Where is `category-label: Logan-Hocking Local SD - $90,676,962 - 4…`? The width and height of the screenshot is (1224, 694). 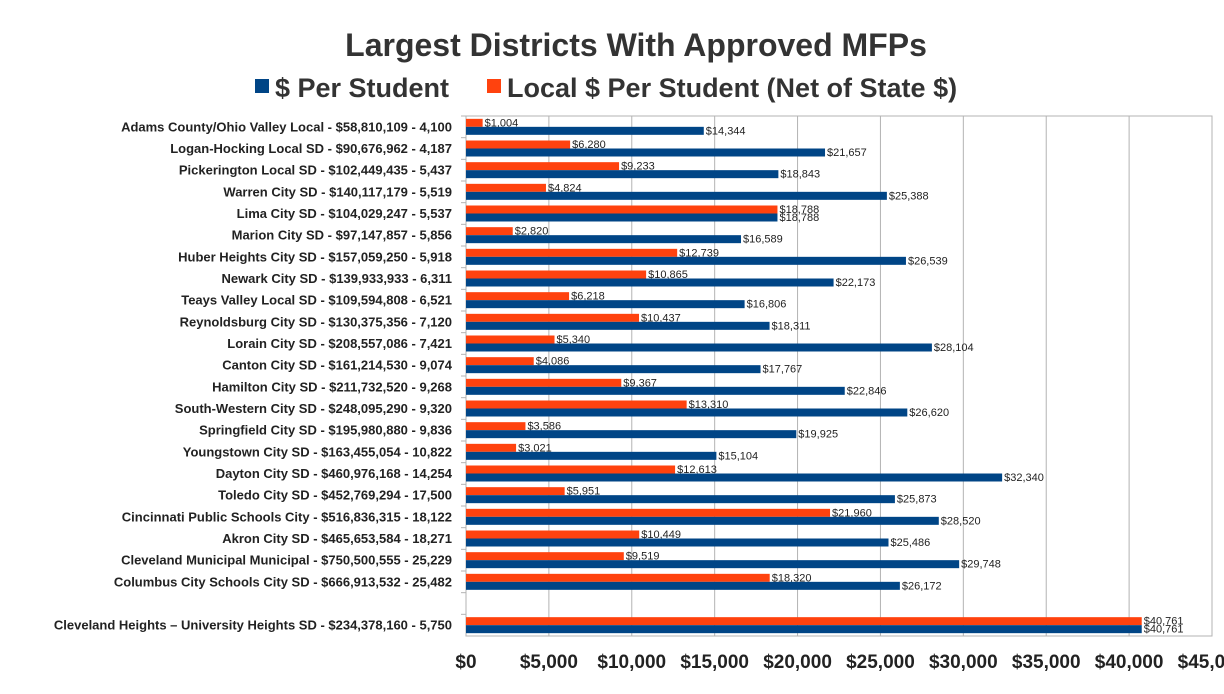 category-label: Logan-Hocking Local SD - $90,676,962 - 4… is located at coordinates (311, 148).